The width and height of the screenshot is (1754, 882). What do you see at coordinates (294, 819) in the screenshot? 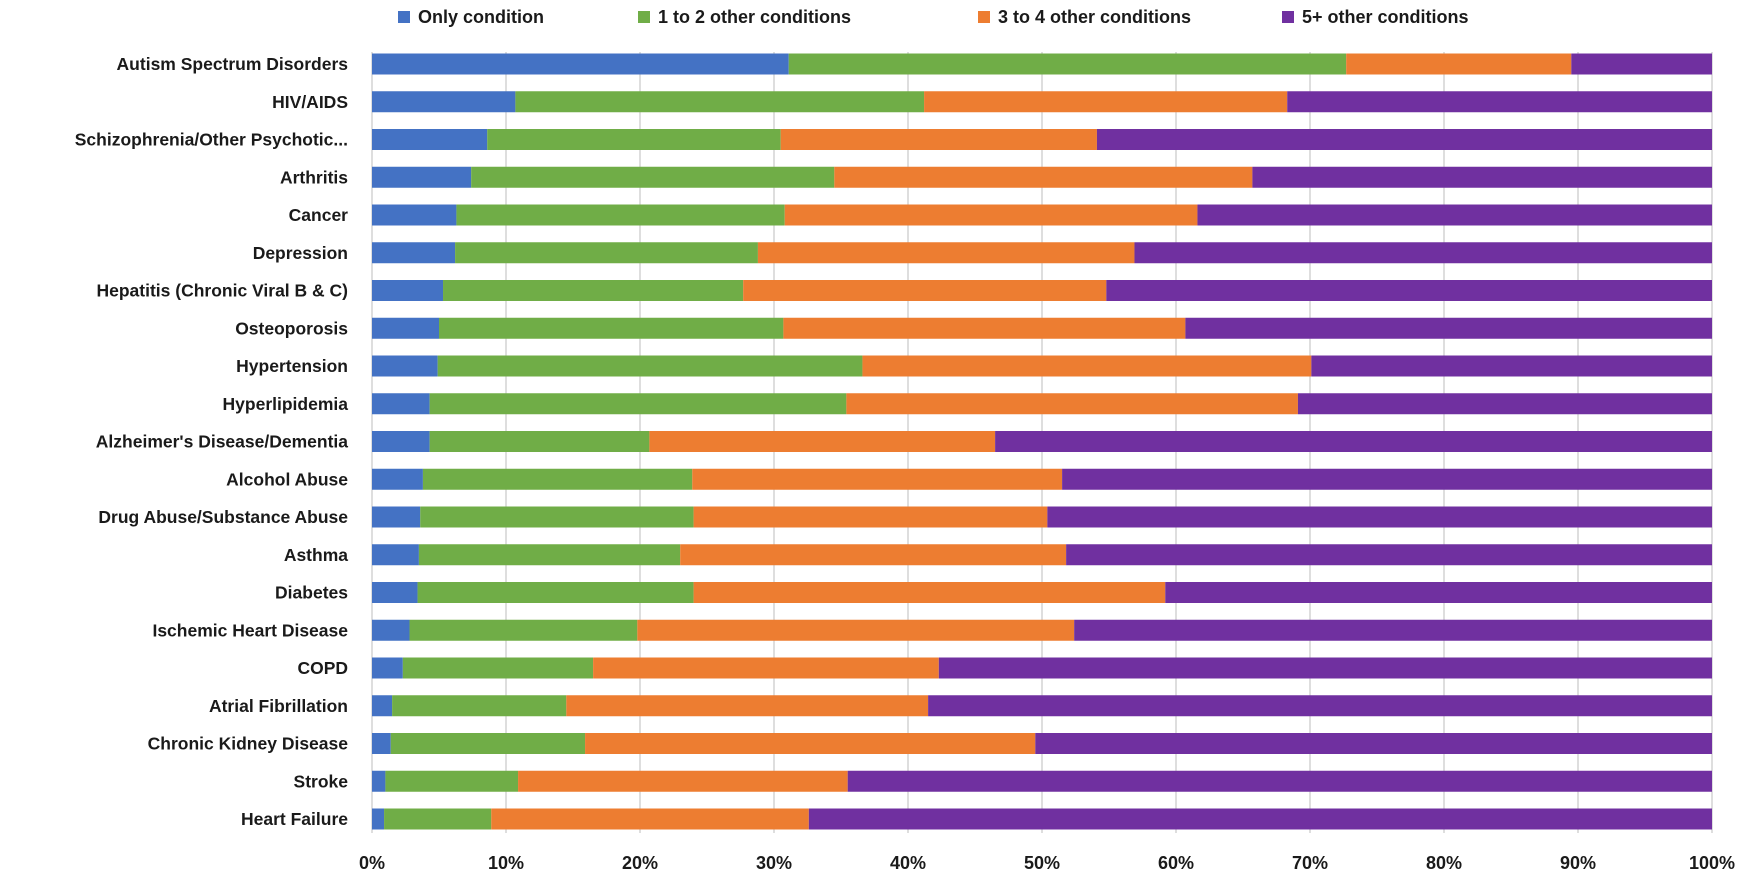
I see `category-label: Heart Failure` at bounding box center [294, 819].